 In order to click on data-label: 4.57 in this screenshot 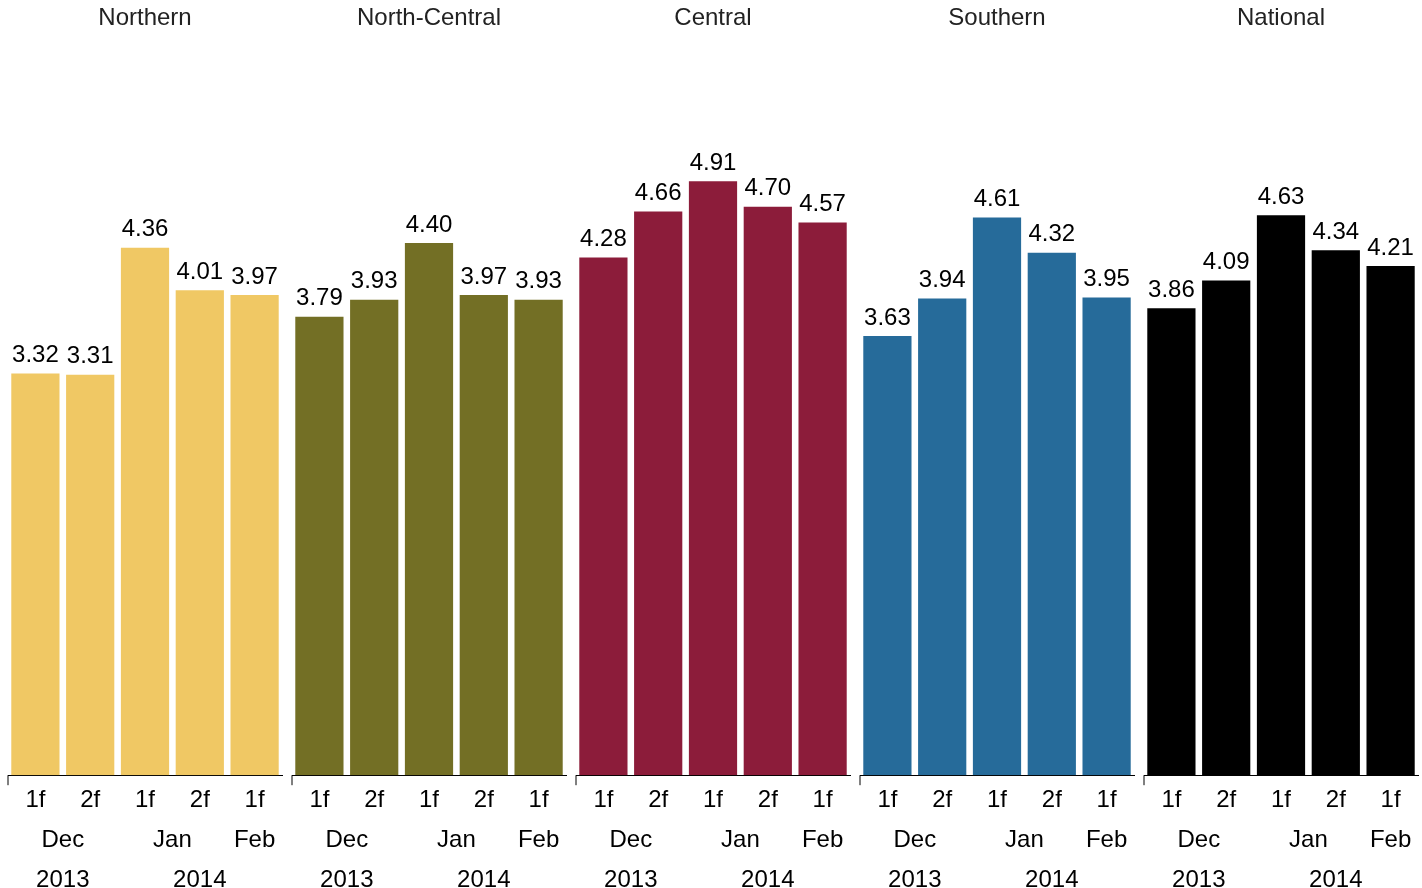, I will do `click(822, 203)`.